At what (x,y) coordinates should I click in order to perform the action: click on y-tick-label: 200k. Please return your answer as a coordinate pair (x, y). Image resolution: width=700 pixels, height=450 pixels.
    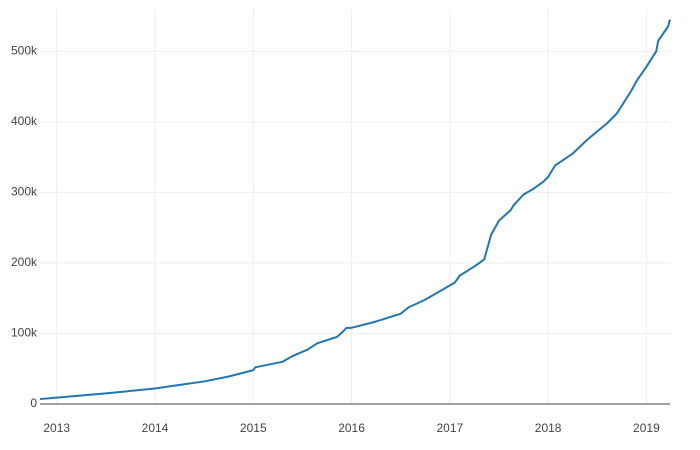
    Looking at the image, I should click on (24, 262).